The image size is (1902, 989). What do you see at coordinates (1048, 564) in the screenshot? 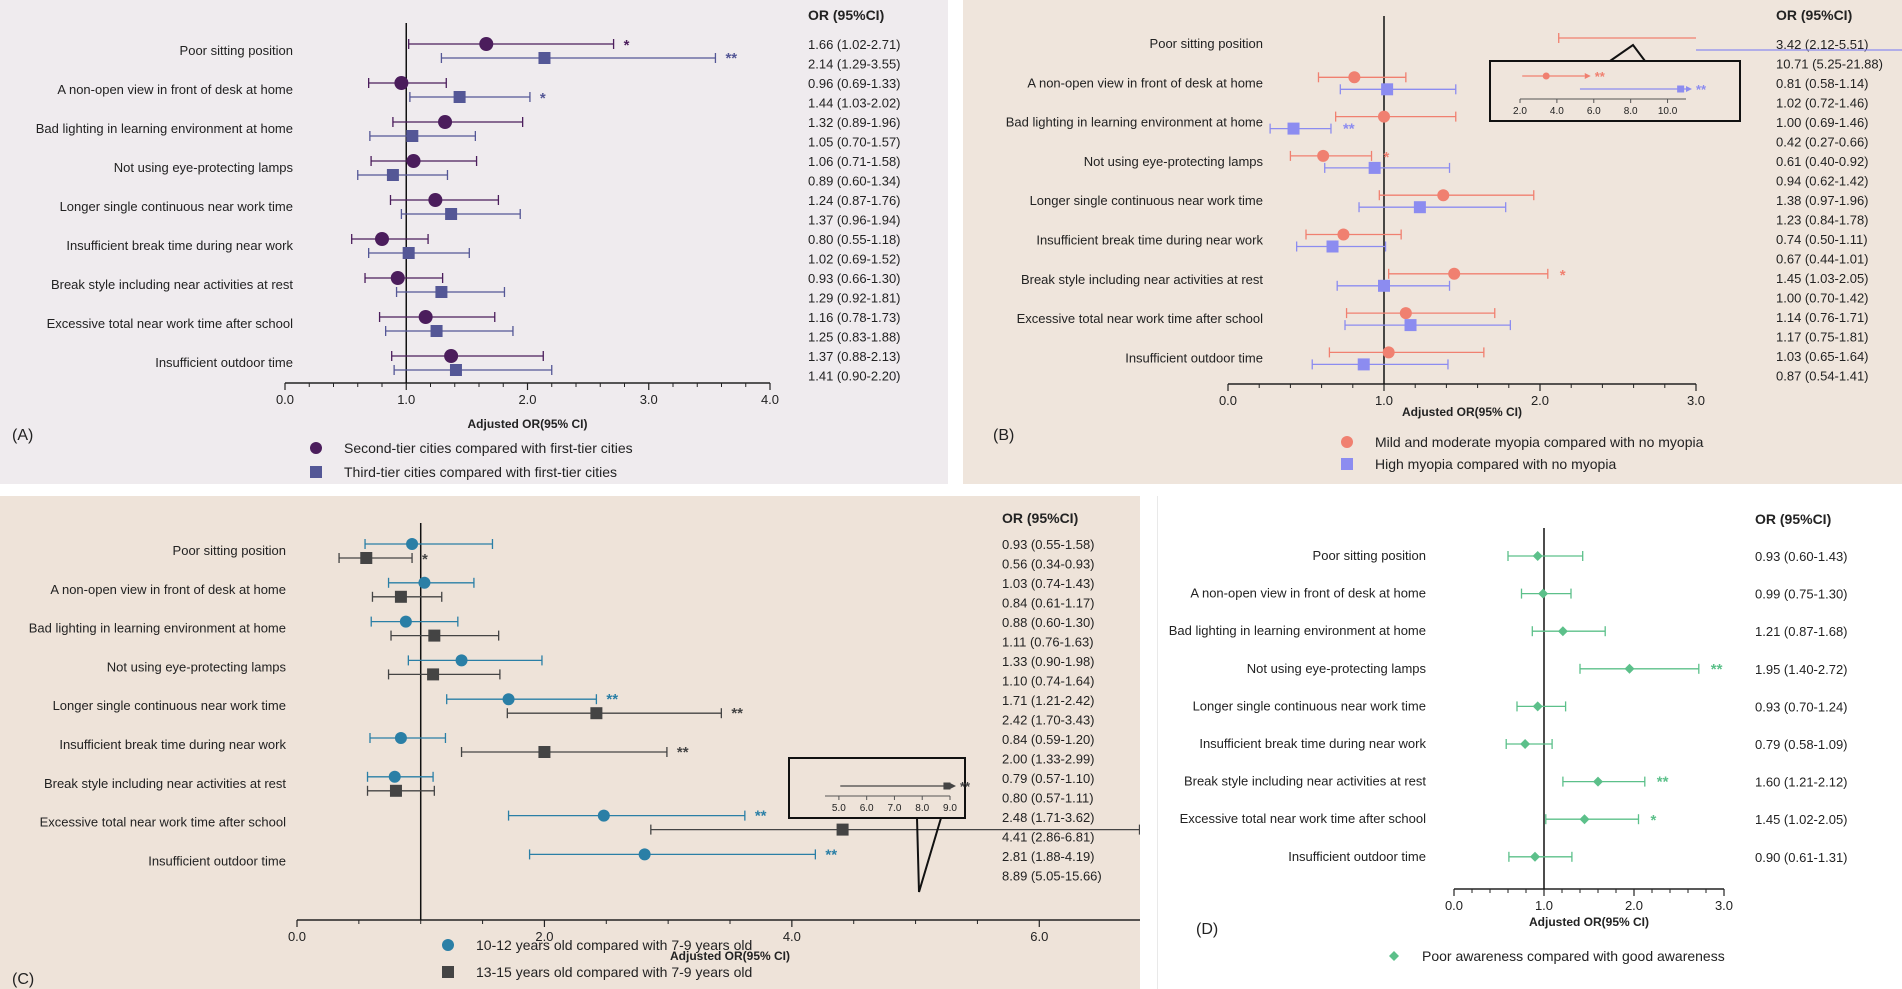
I see `panel-c-or-value: 0.56 (0.34-0.93)` at bounding box center [1048, 564].